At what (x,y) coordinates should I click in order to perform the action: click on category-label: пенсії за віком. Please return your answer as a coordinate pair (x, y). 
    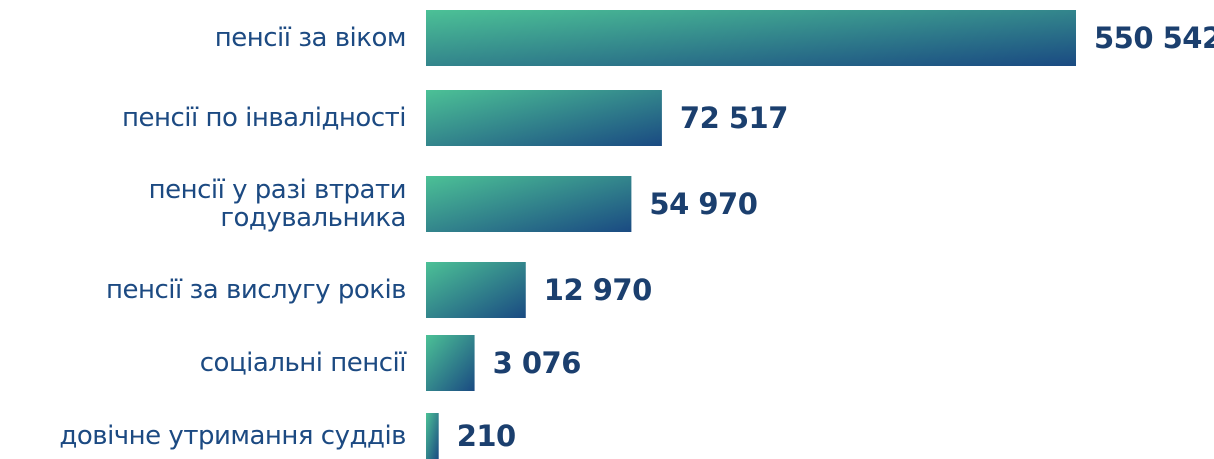
    Looking at the image, I should click on (310, 38).